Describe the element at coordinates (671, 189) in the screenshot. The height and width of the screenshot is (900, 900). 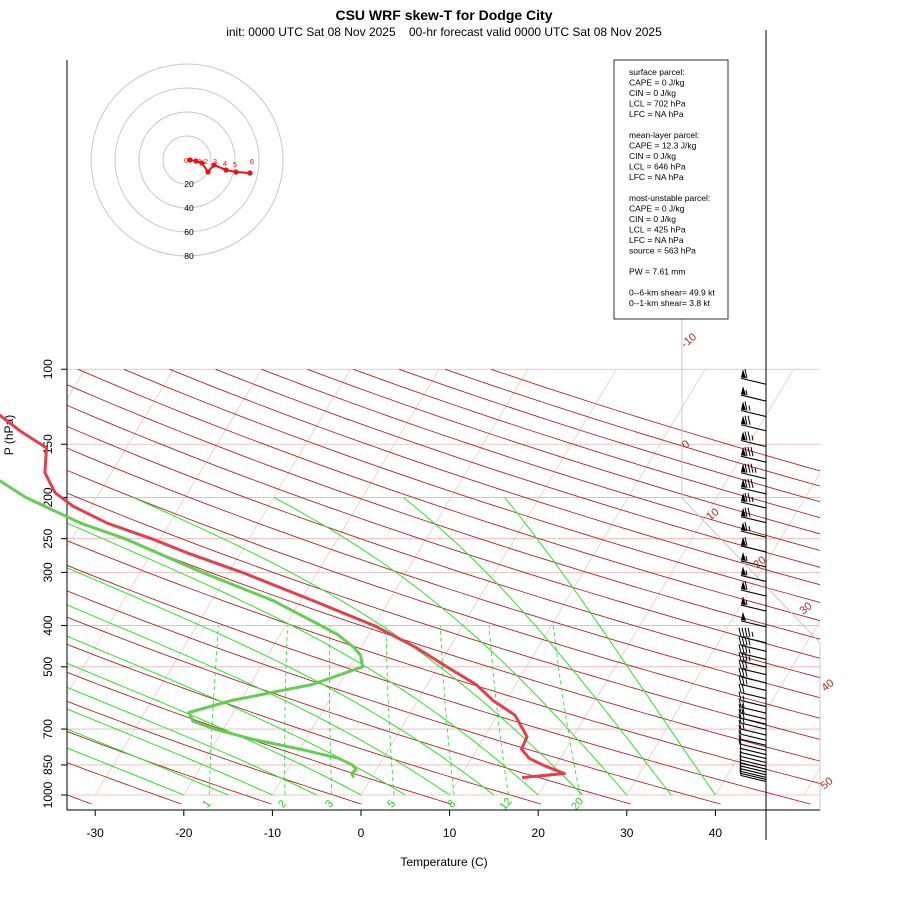
I see `info-box-frame` at that location.